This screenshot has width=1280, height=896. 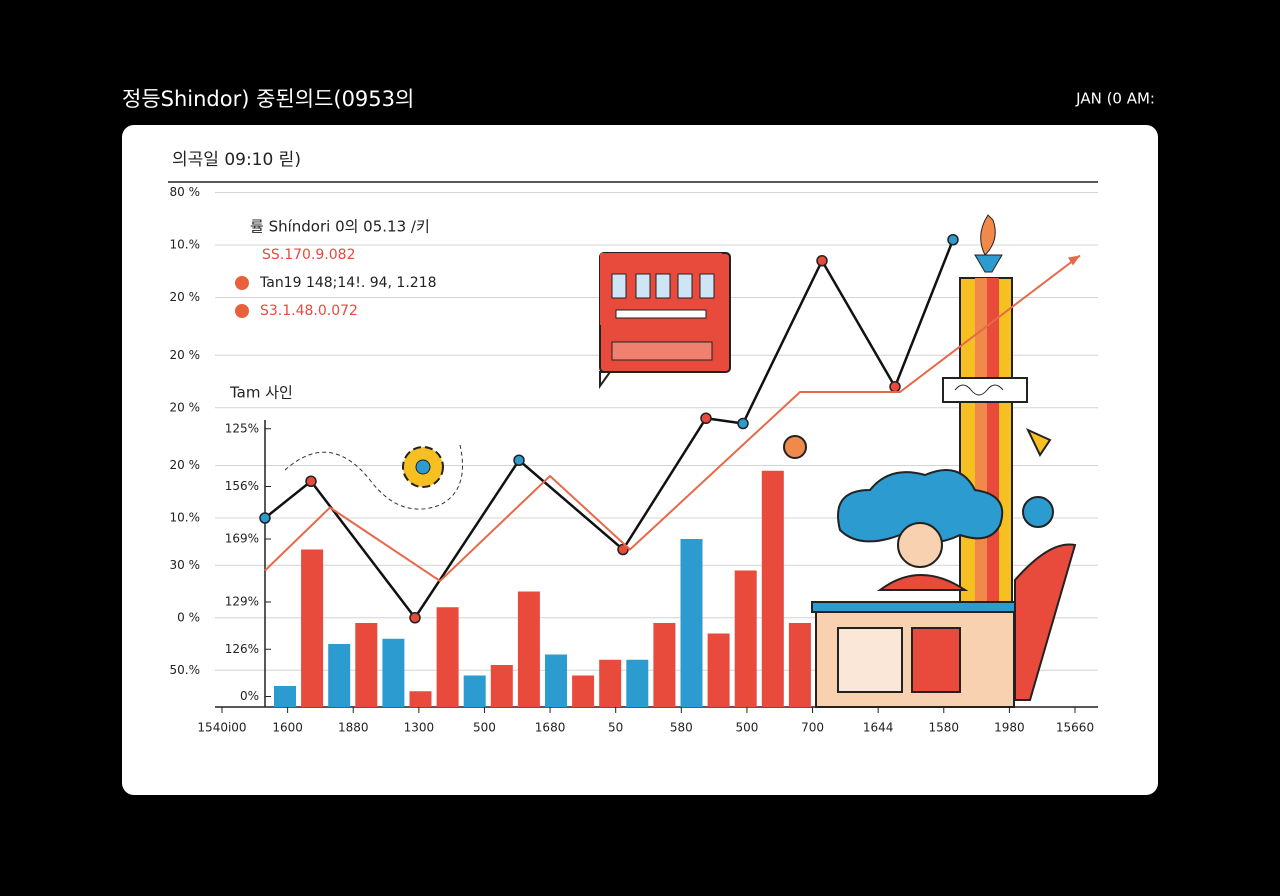 I want to click on arrow-head, so click(x=1074, y=260).